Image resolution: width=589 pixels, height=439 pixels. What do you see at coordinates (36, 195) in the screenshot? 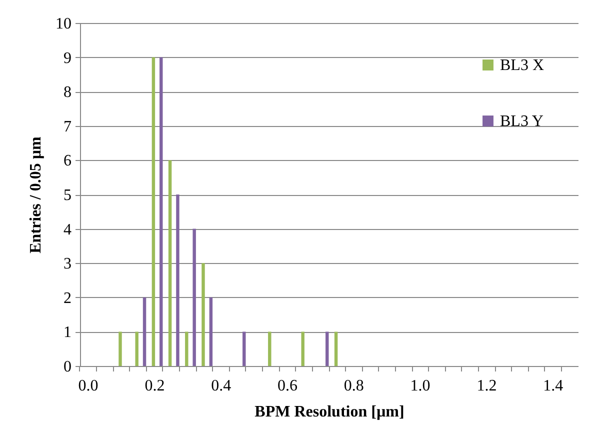
I see `y-axis-title: Entries / 0.05 µm` at bounding box center [36, 195].